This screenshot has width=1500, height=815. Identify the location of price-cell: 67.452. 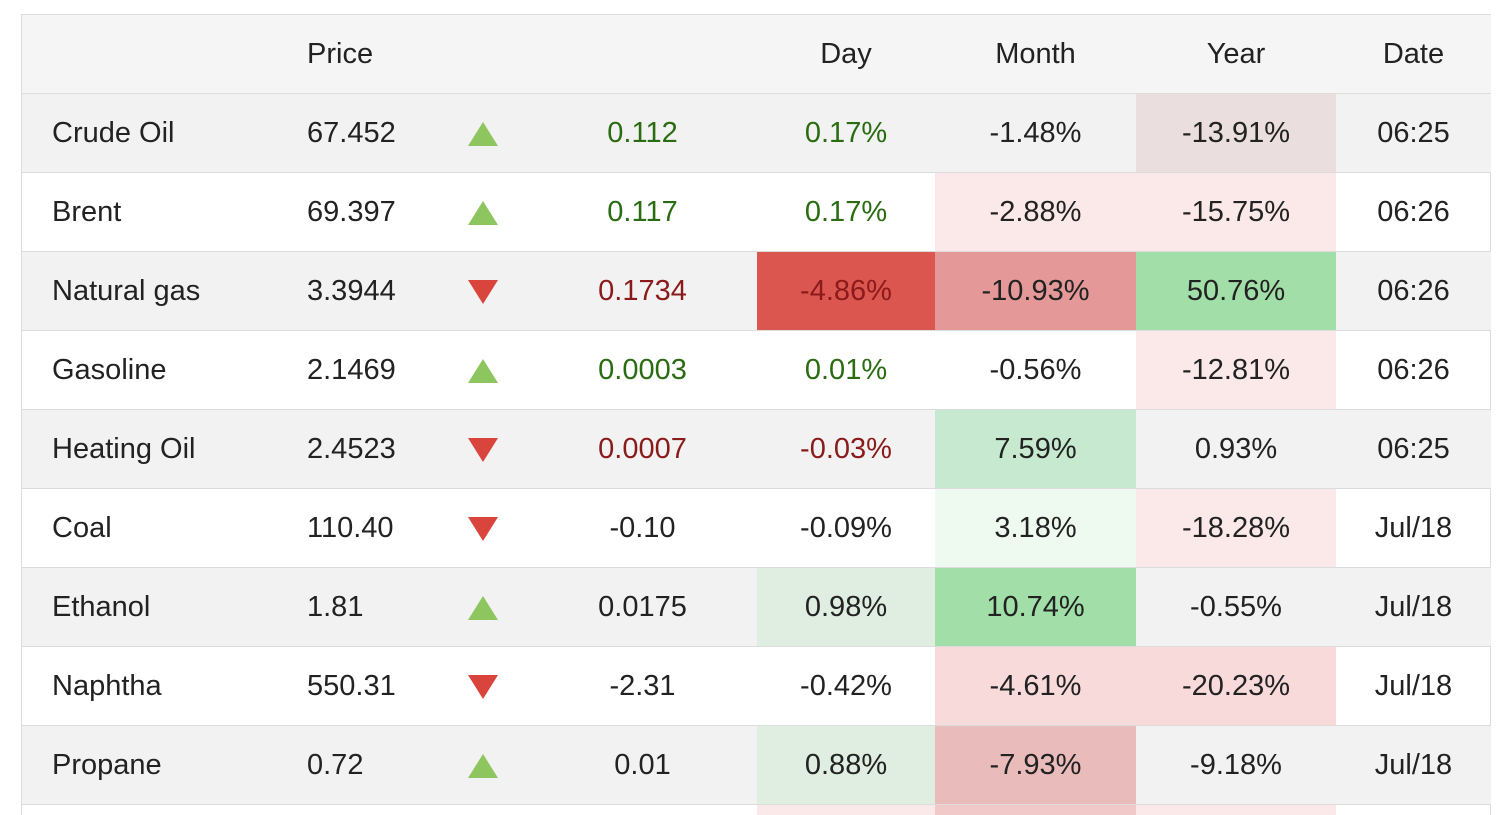
(358, 133).